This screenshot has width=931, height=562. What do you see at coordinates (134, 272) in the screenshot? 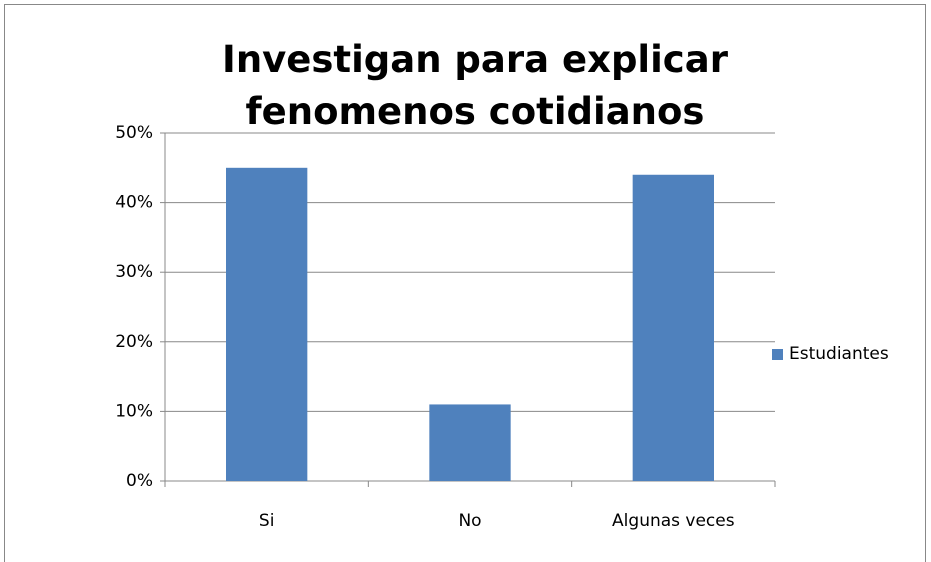
I see `y-tick-label: 30%` at bounding box center [134, 272].